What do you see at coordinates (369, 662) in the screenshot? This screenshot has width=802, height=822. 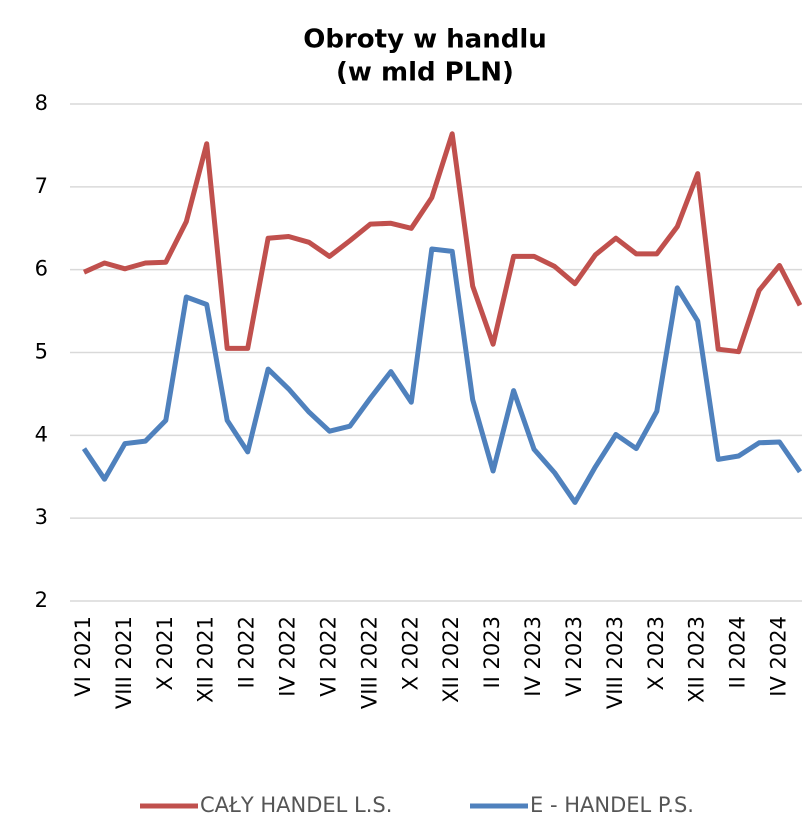 I see `x-tick-label: VIII 2022` at bounding box center [369, 662].